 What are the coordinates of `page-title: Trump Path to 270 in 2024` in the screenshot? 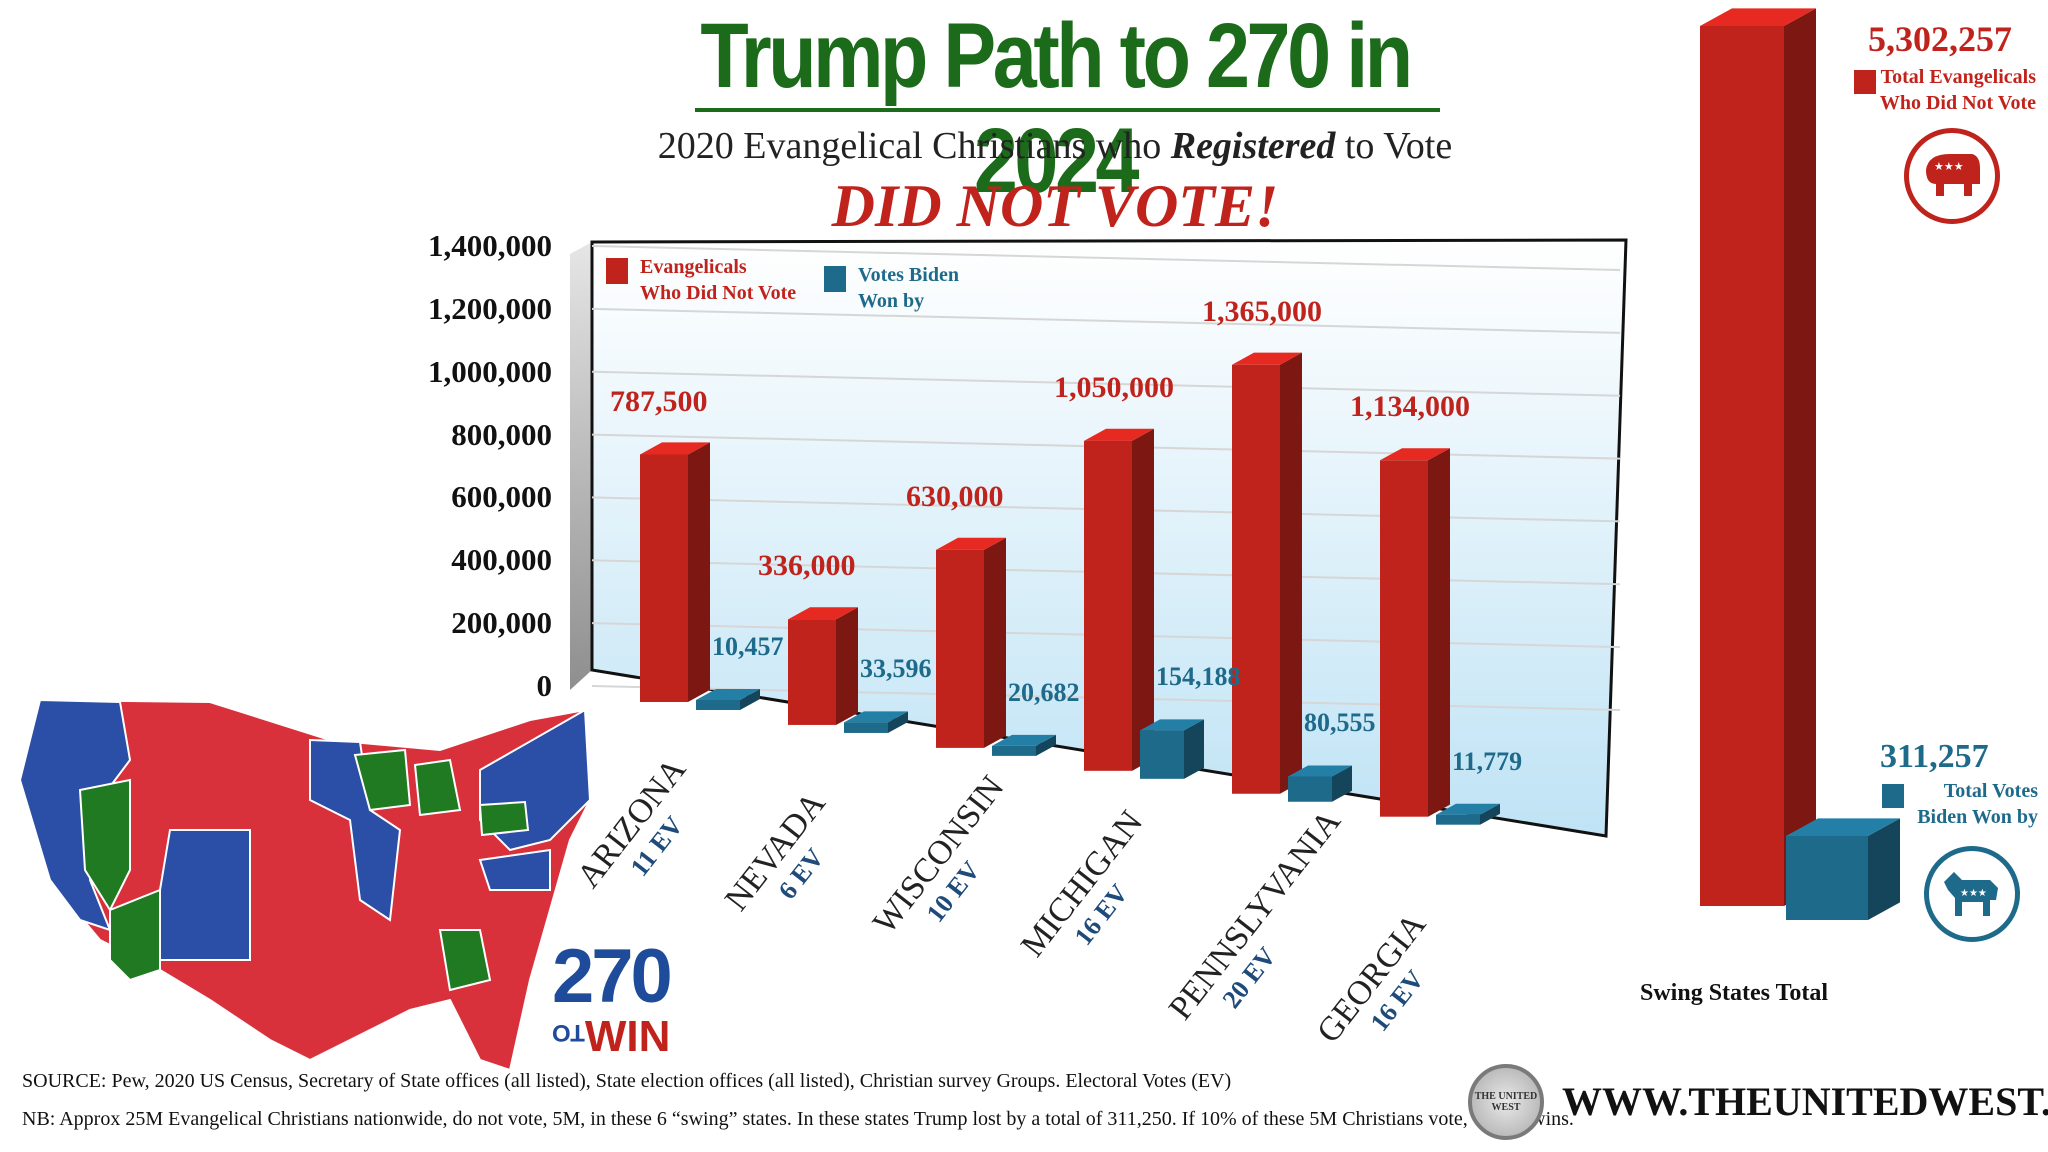 It's located at (1056, 108).